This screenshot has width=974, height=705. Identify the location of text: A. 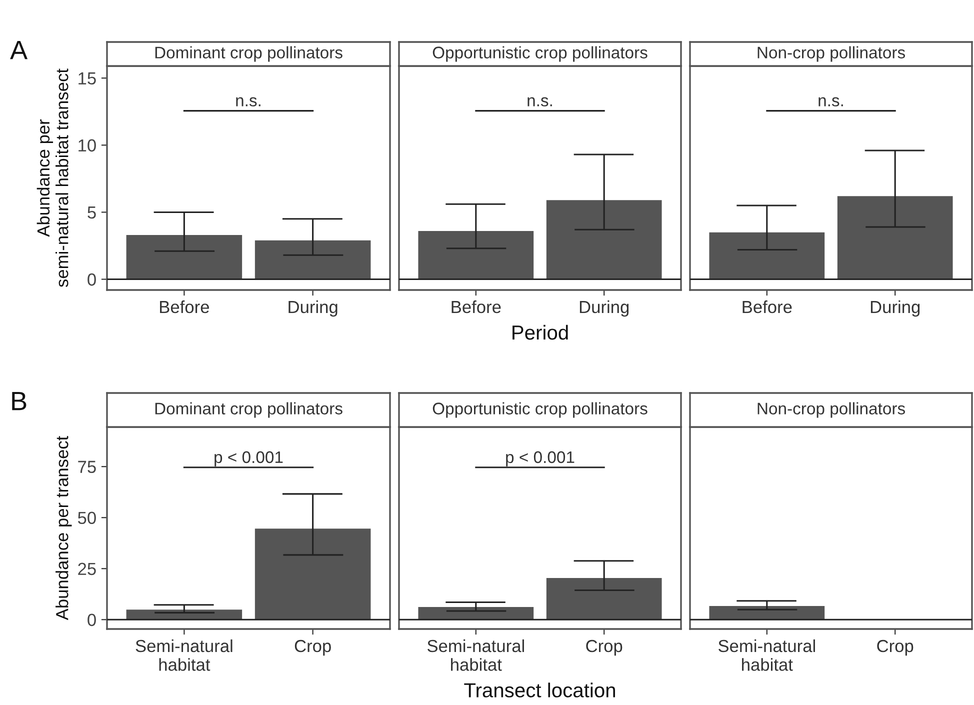
(19, 50).